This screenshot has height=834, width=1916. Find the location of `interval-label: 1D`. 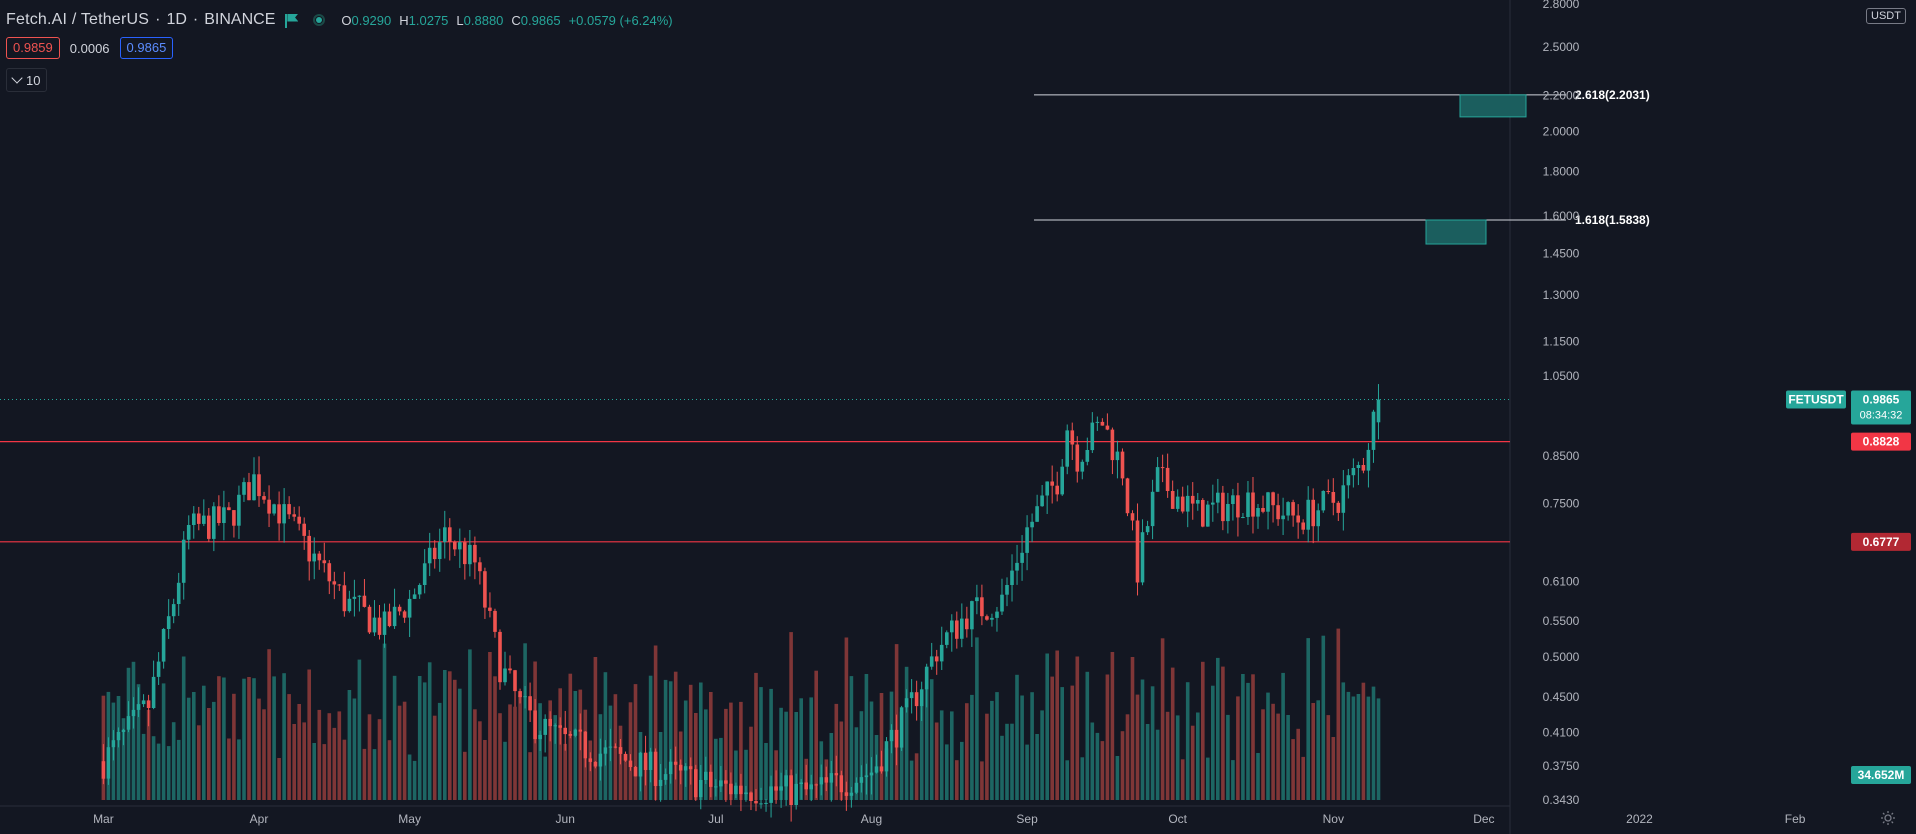

interval-label: 1D is located at coordinates (176, 19).